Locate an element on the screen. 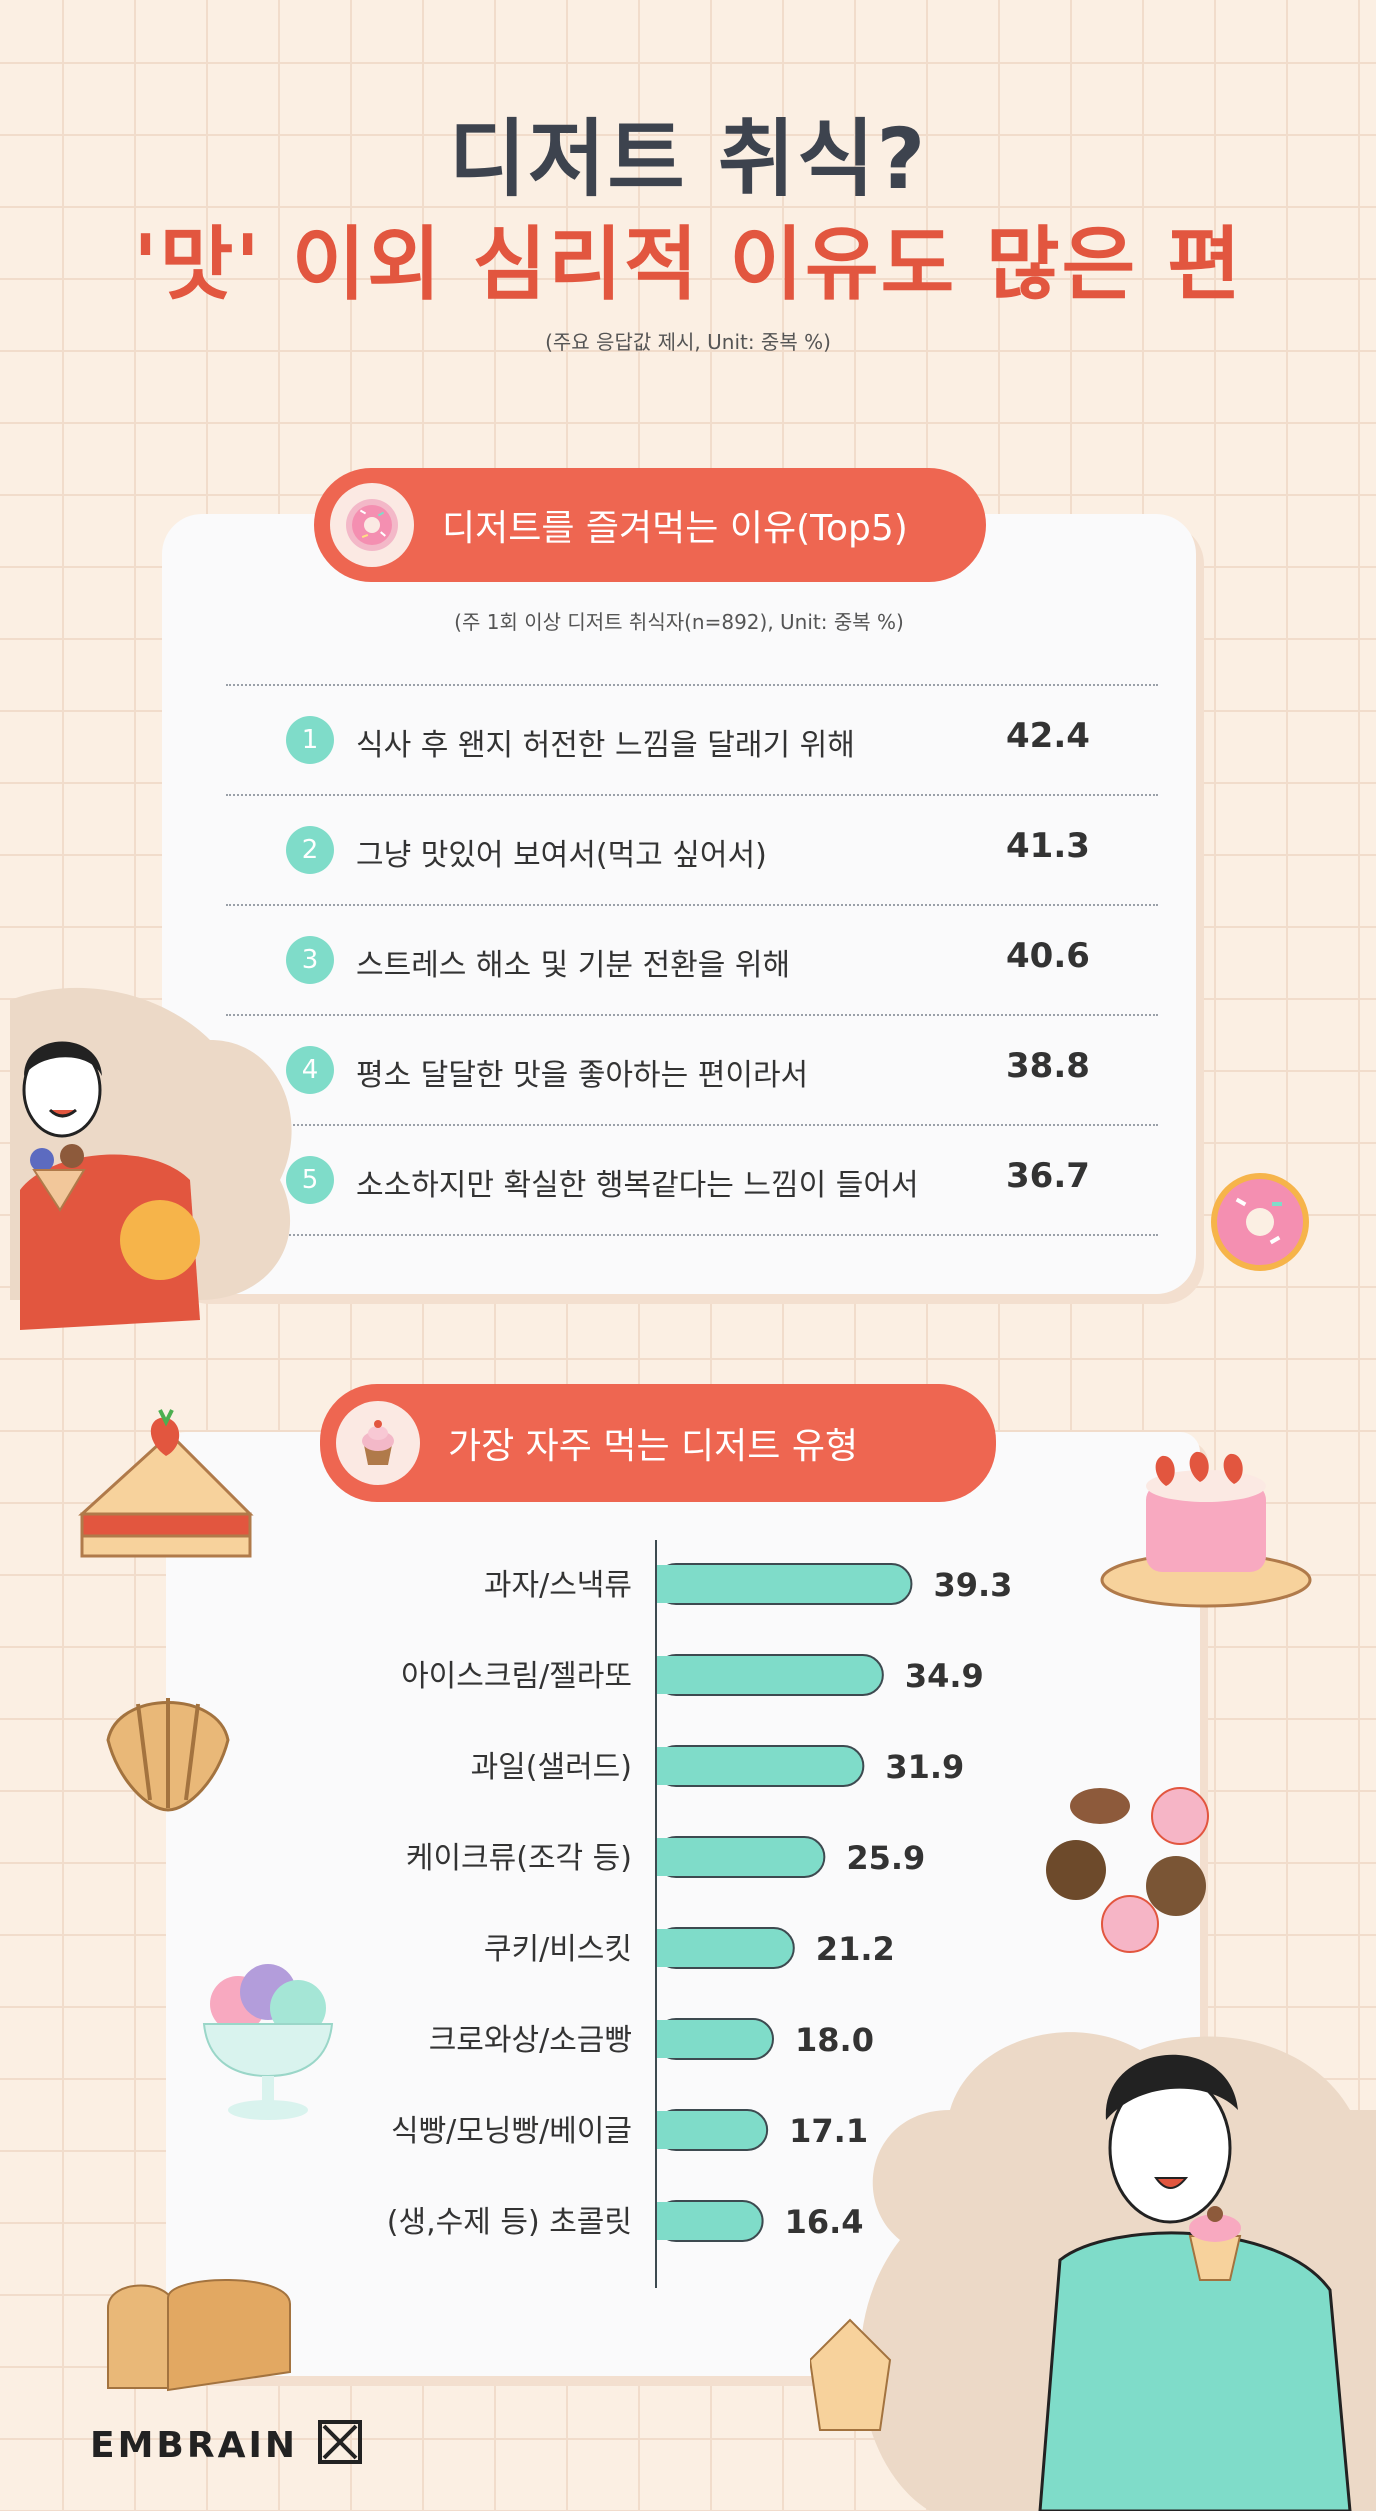 The width and height of the screenshot is (1376, 2511). woman-eating-illustration is located at coordinates (151, 1158).